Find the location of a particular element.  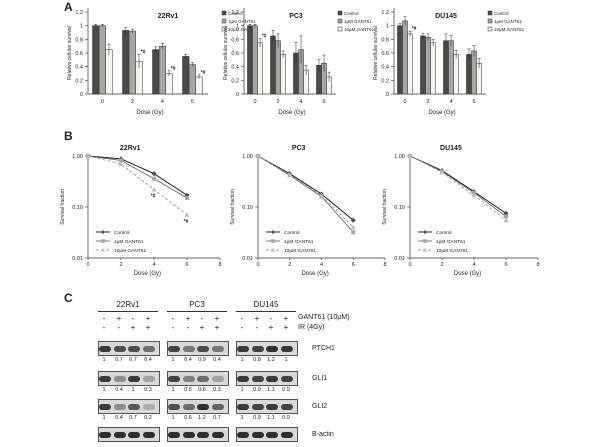

y-tick-label: 0.8 is located at coordinates (385, 40).